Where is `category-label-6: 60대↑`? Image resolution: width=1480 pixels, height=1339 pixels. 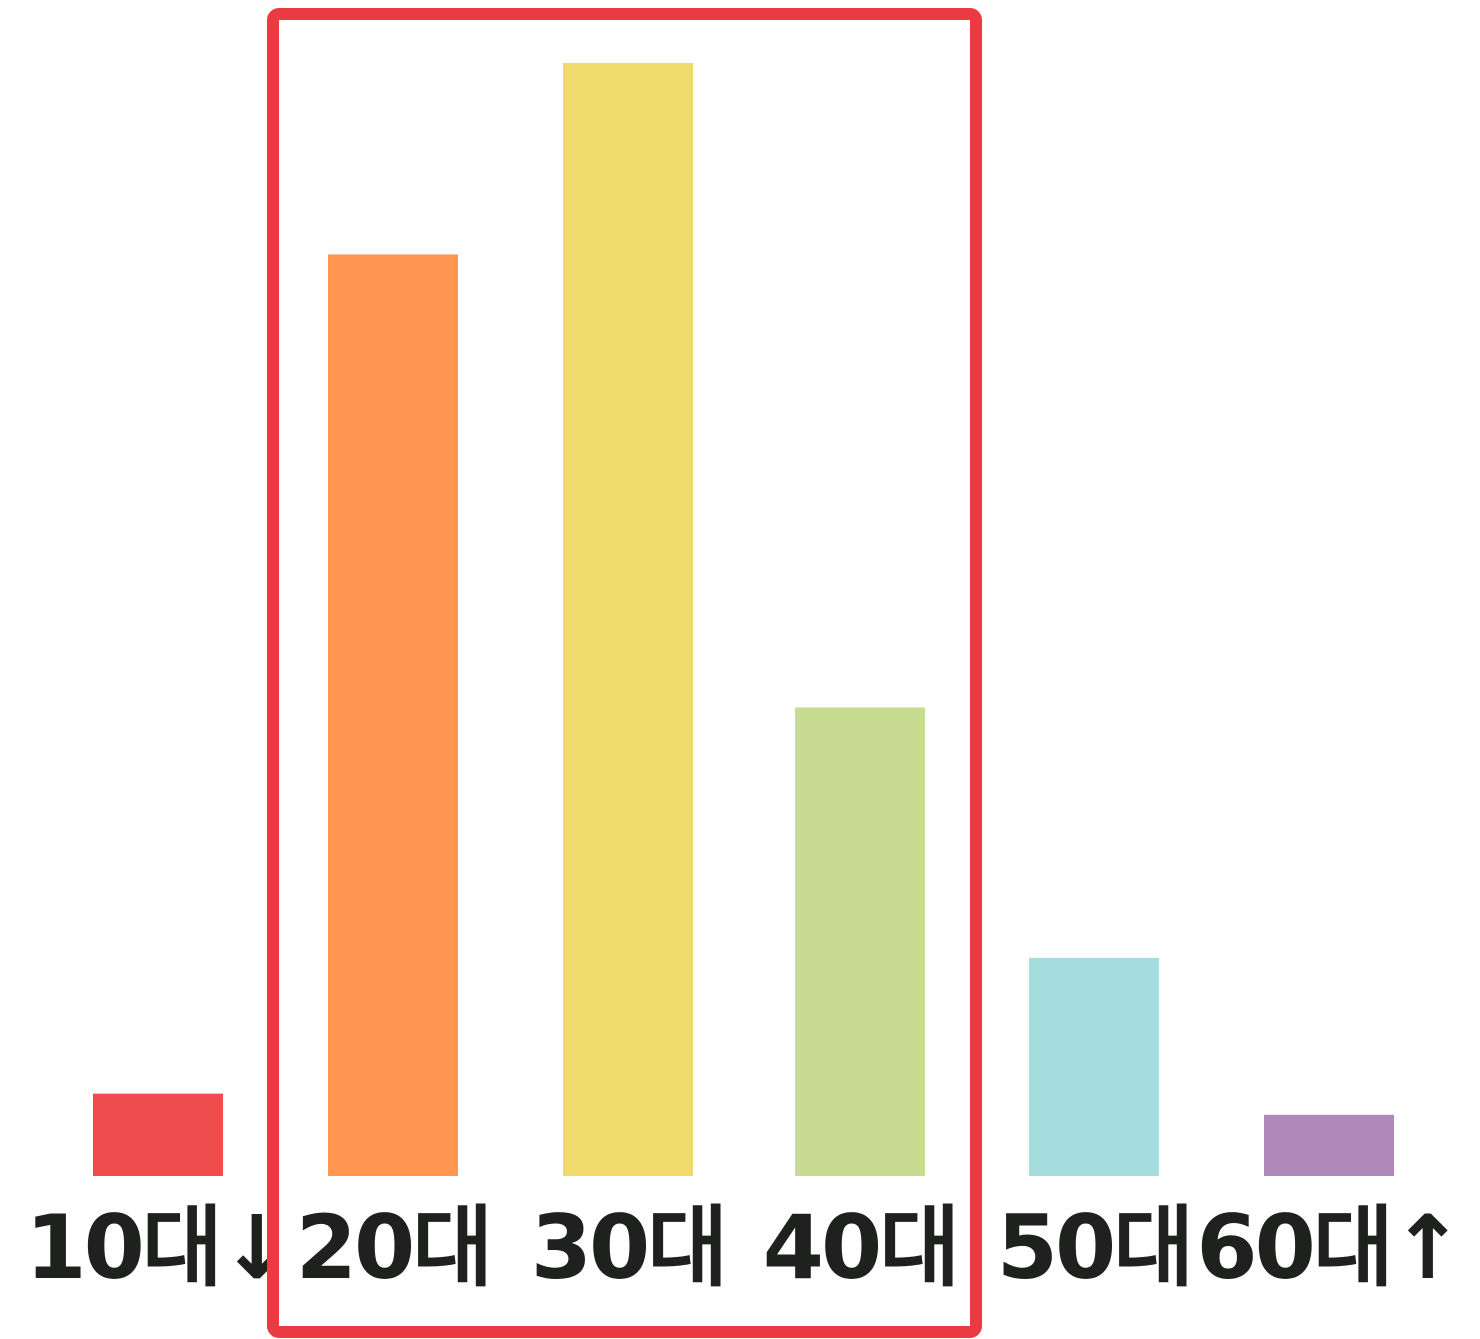
category-label-6: 60대↑ is located at coordinates (1328, 1247).